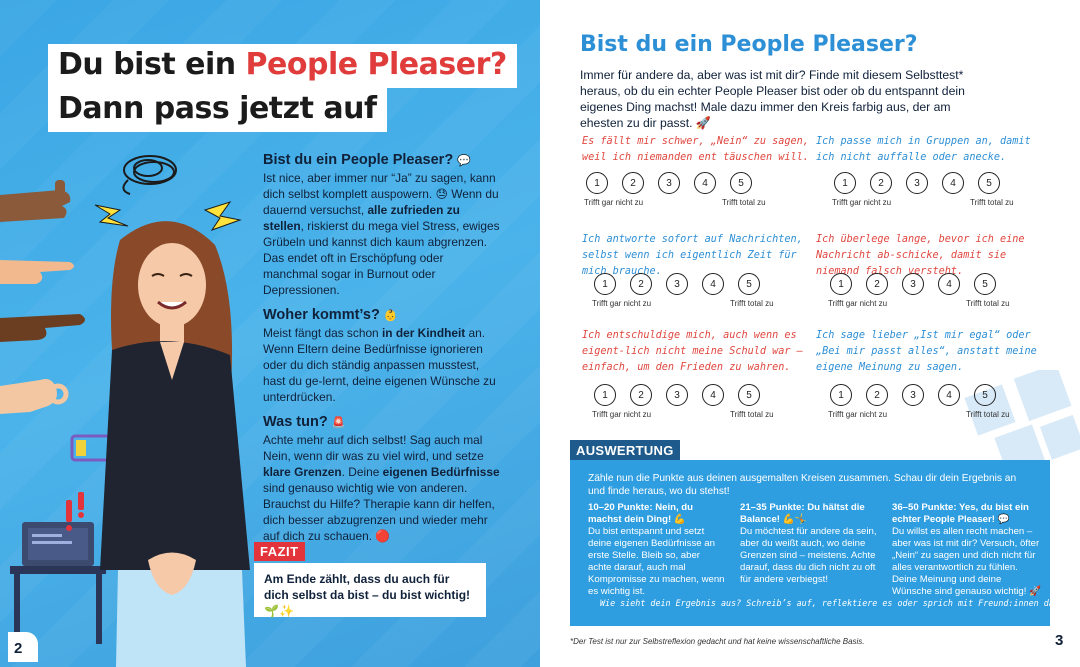 This screenshot has width=1080, height=667. What do you see at coordinates (217, 110) in the screenshot?
I see `title-line-2: Dann pass jetzt auf` at bounding box center [217, 110].